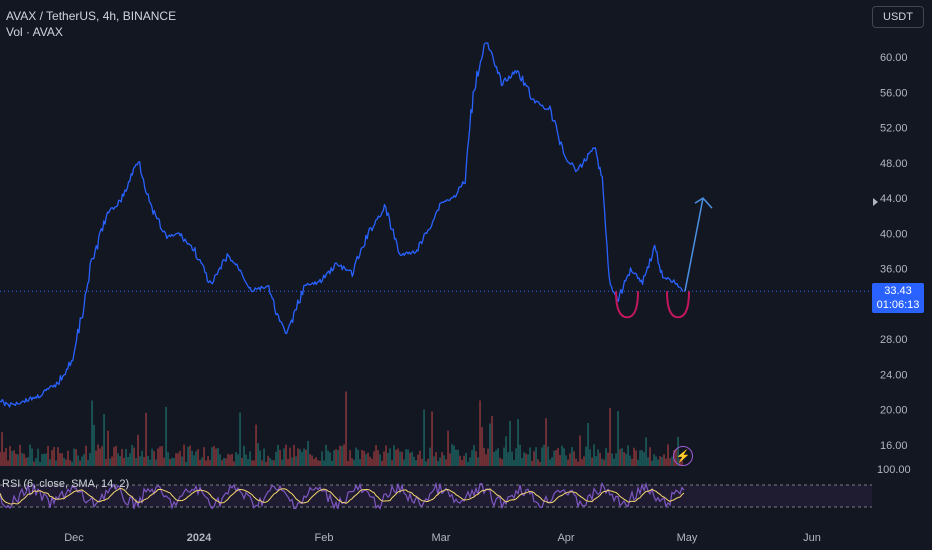 Image resolution: width=932 pixels, height=550 pixels. I want to click on bar-countdown: 01:06:13, so click(898, 305).